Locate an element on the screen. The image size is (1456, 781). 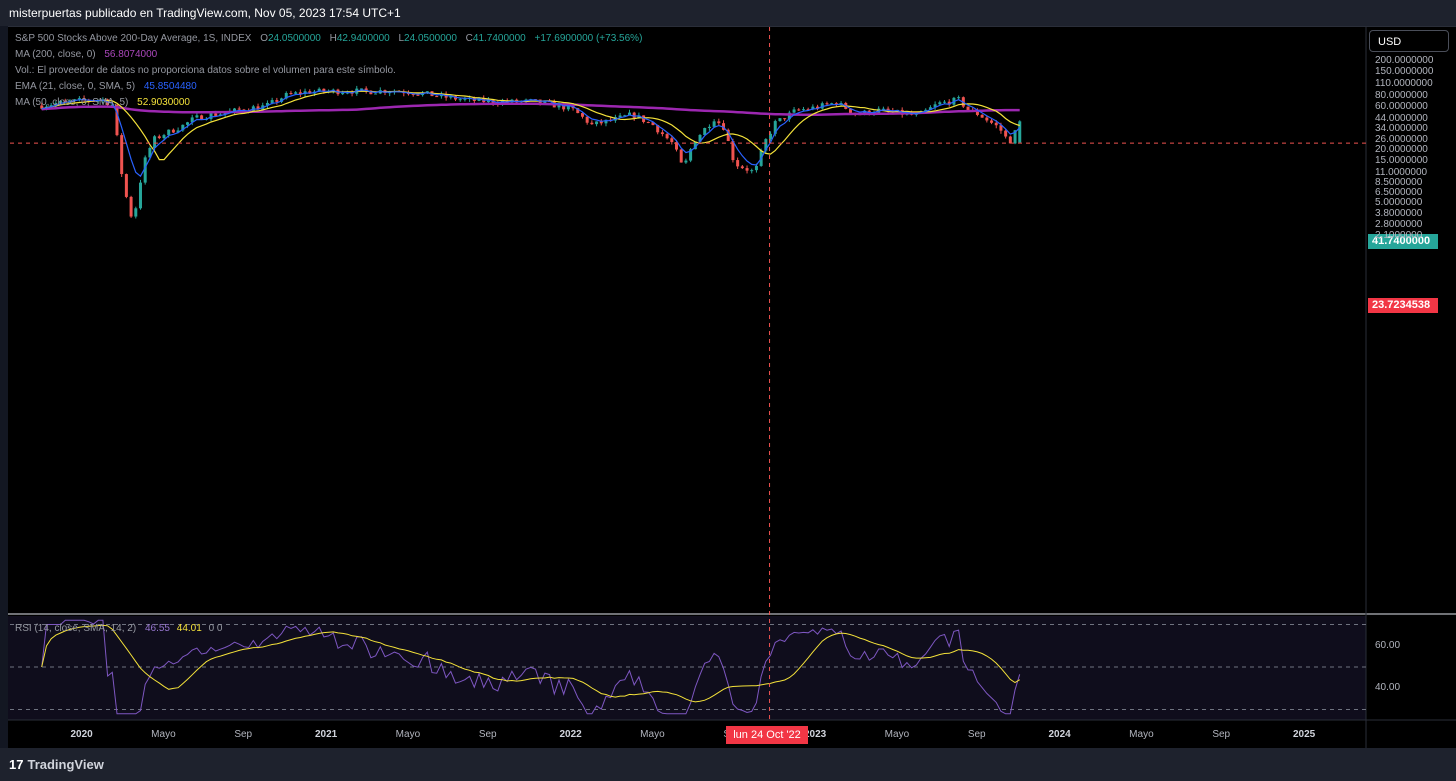
tradingview-logo: 17 TradingView is located at coordinates (56, 764).